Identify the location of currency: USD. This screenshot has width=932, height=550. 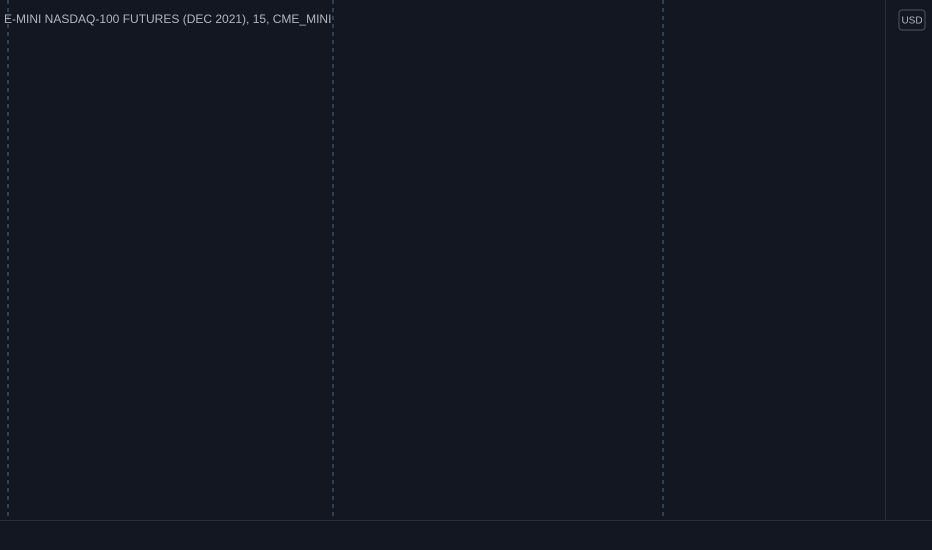
(911, 21).